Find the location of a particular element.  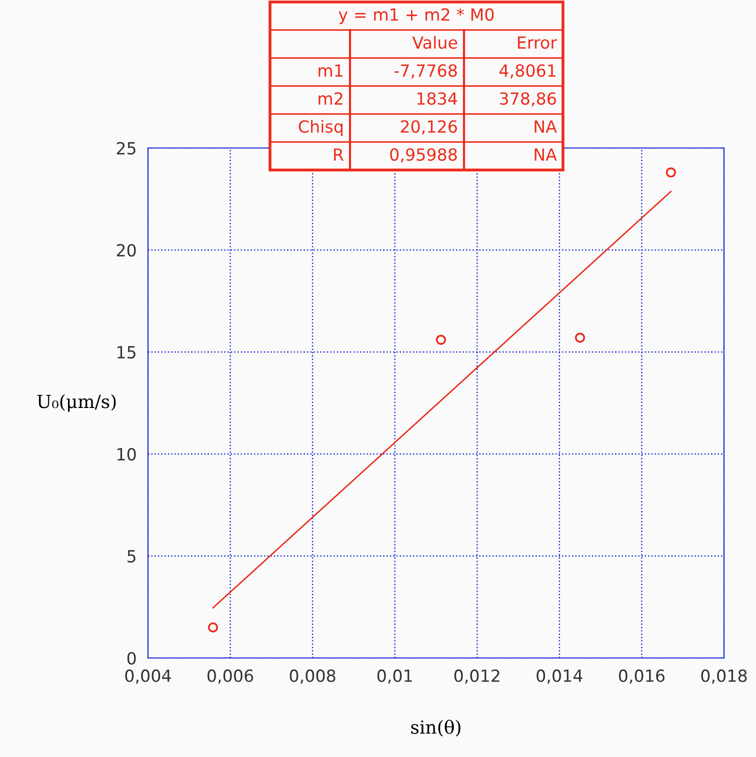

text: Error is located at coordinates (537, 42).